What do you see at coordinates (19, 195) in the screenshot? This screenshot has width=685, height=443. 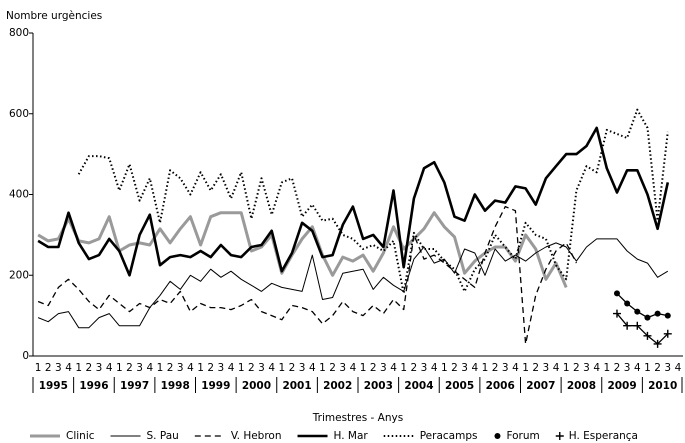 I see `y-tick-label: 400` at bounding box center [19, 195].